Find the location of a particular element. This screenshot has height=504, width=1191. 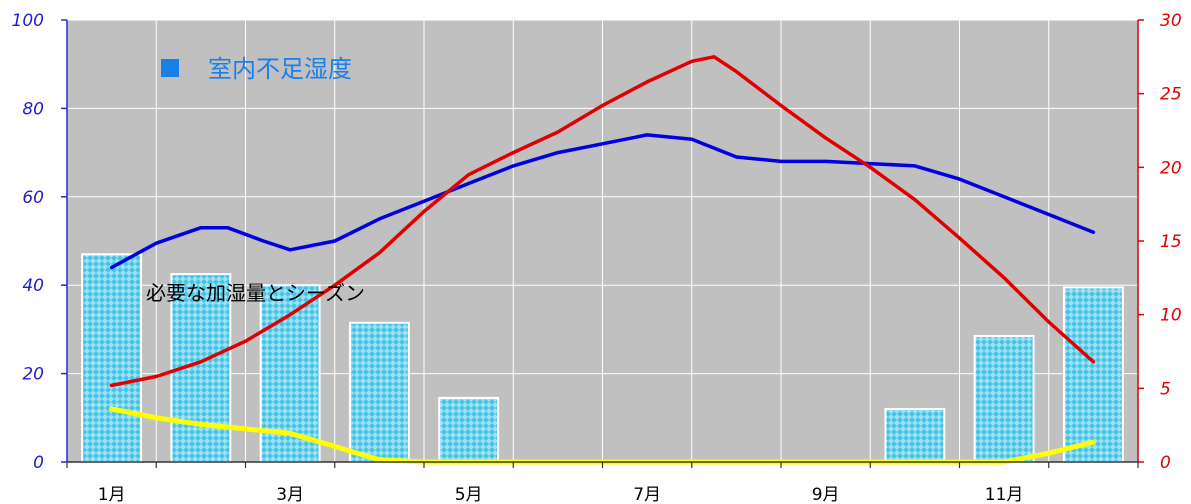

bar-4月 is located at coordinates (379, 392).